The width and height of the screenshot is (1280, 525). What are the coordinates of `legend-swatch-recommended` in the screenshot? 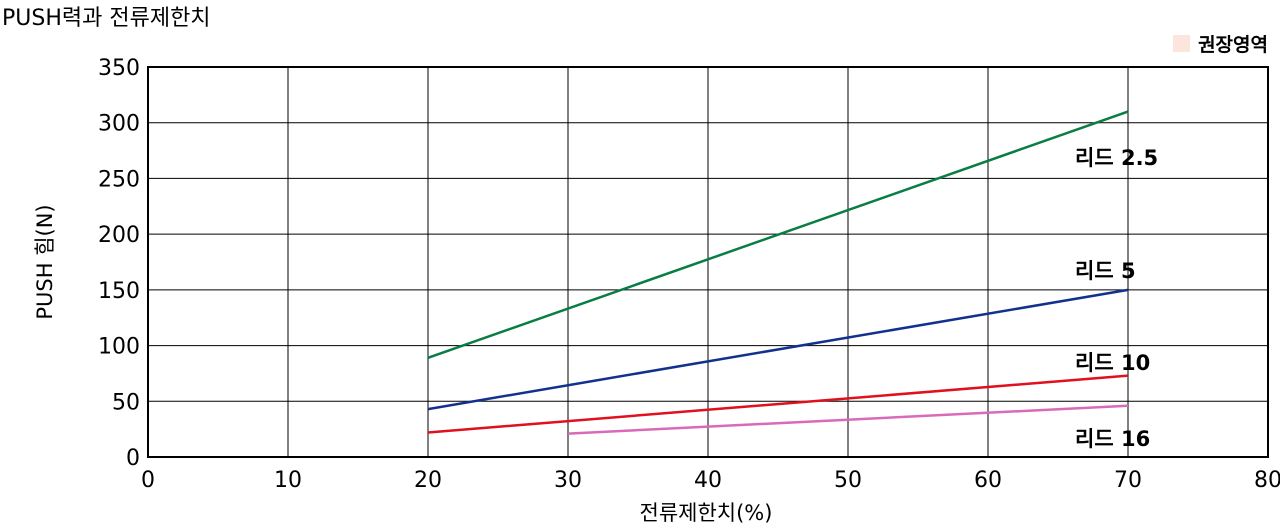 It's located at (1182, 43).